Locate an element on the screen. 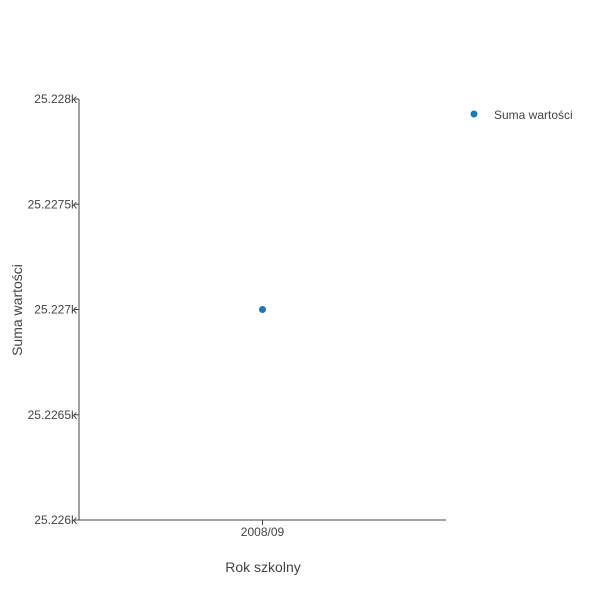 The height and width of the screenshot is (605, 600). data-point is located at coordinates (262, 309).